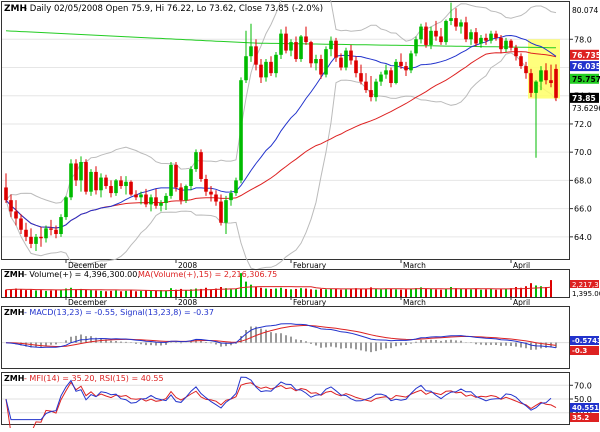  Describe the element at coordinates (583, 399) in the screenshot. I see `mfi-tick-label: 50.0` at that location.